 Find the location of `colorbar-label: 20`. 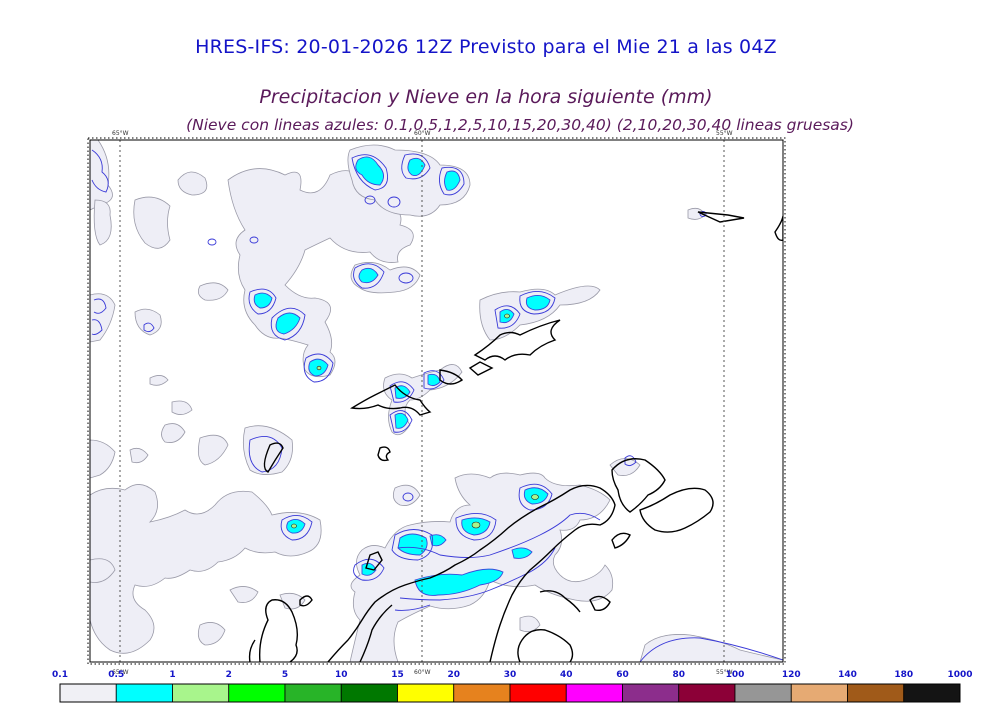

colorbar-label: 20 is located at coordinates (453, 675).